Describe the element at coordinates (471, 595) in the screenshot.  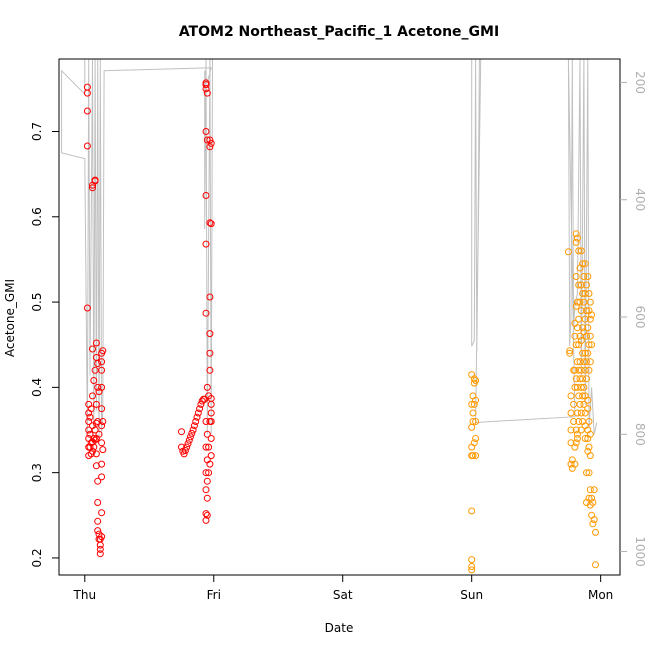
I see `x-tick-label: Sun` at that location.